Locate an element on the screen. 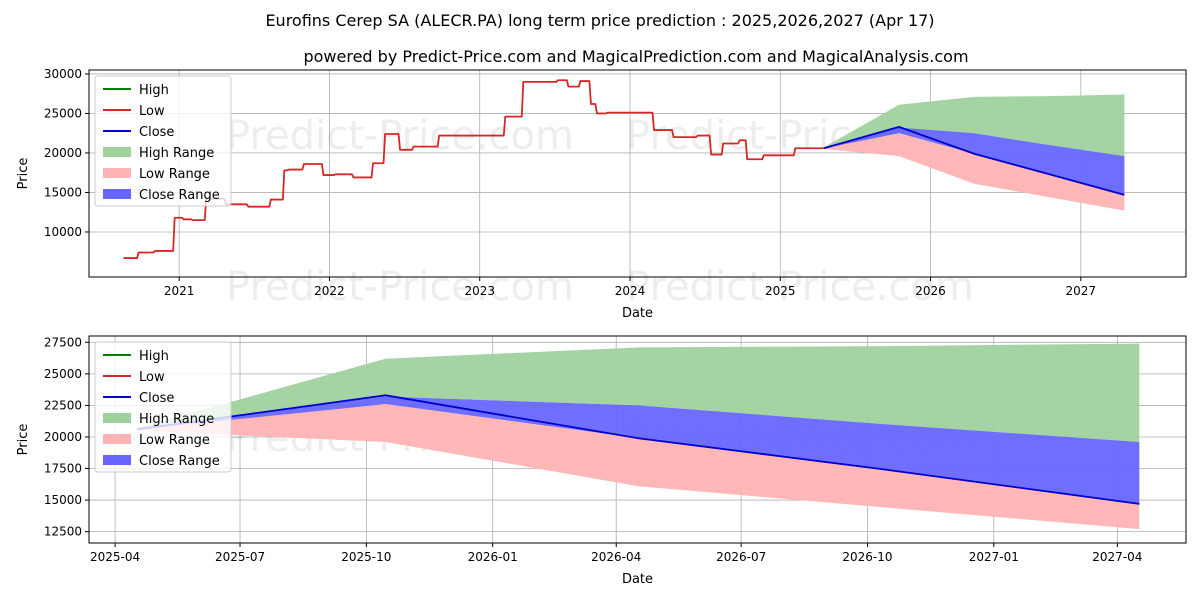 Image resolution: width=1200 pixels, height=604 pixels. top-legend-label-low-range: Low Range is located at coordinates (174, 174).